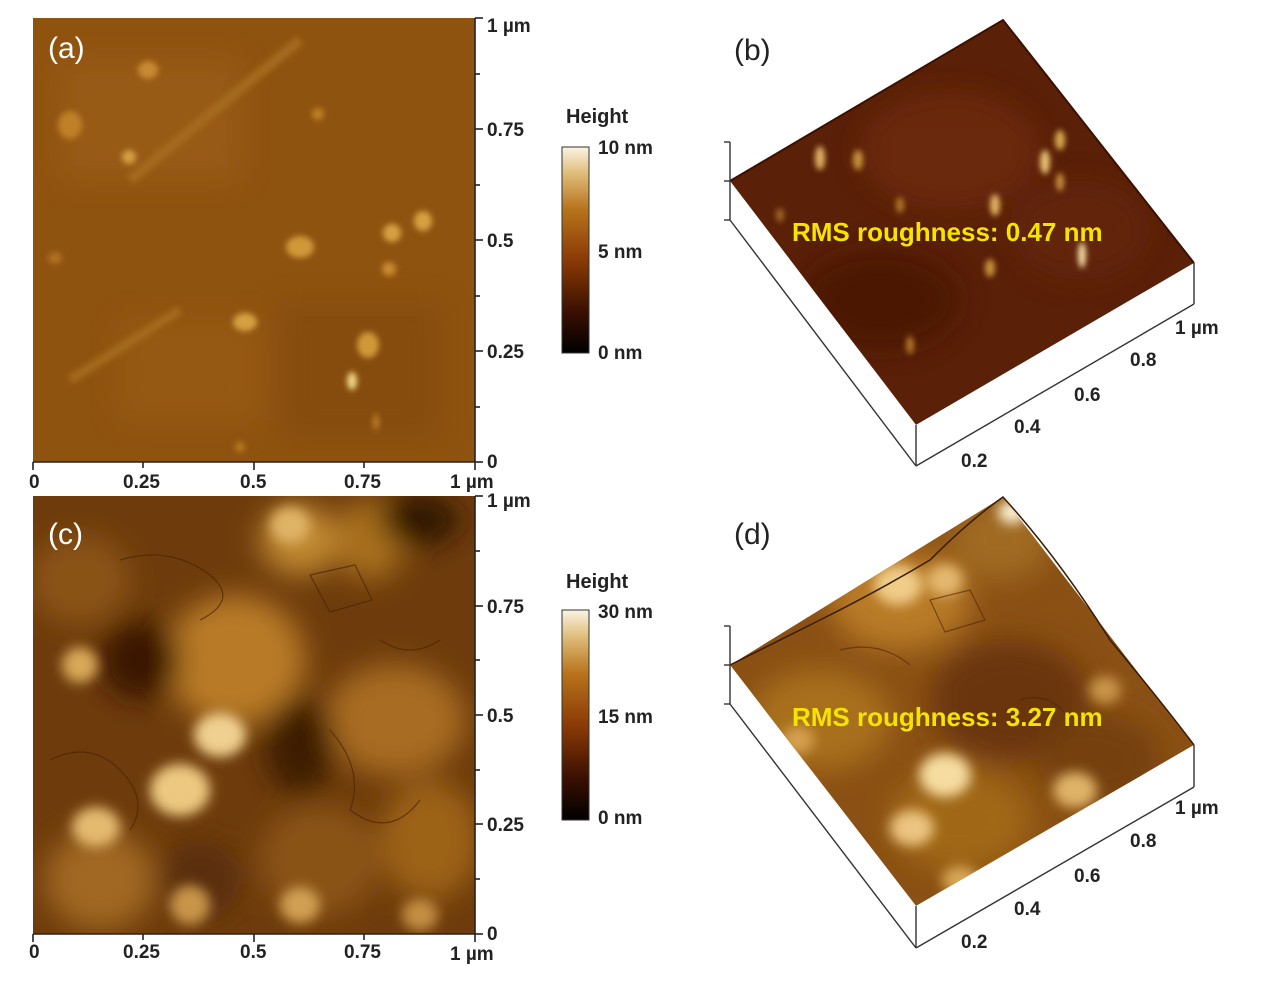 The height and width of the screenshot is (986, 1276). What do you see at coordinates (959, 304) in the screenshot?
I see `panel-b-axes` at bounding box center [959, 304].